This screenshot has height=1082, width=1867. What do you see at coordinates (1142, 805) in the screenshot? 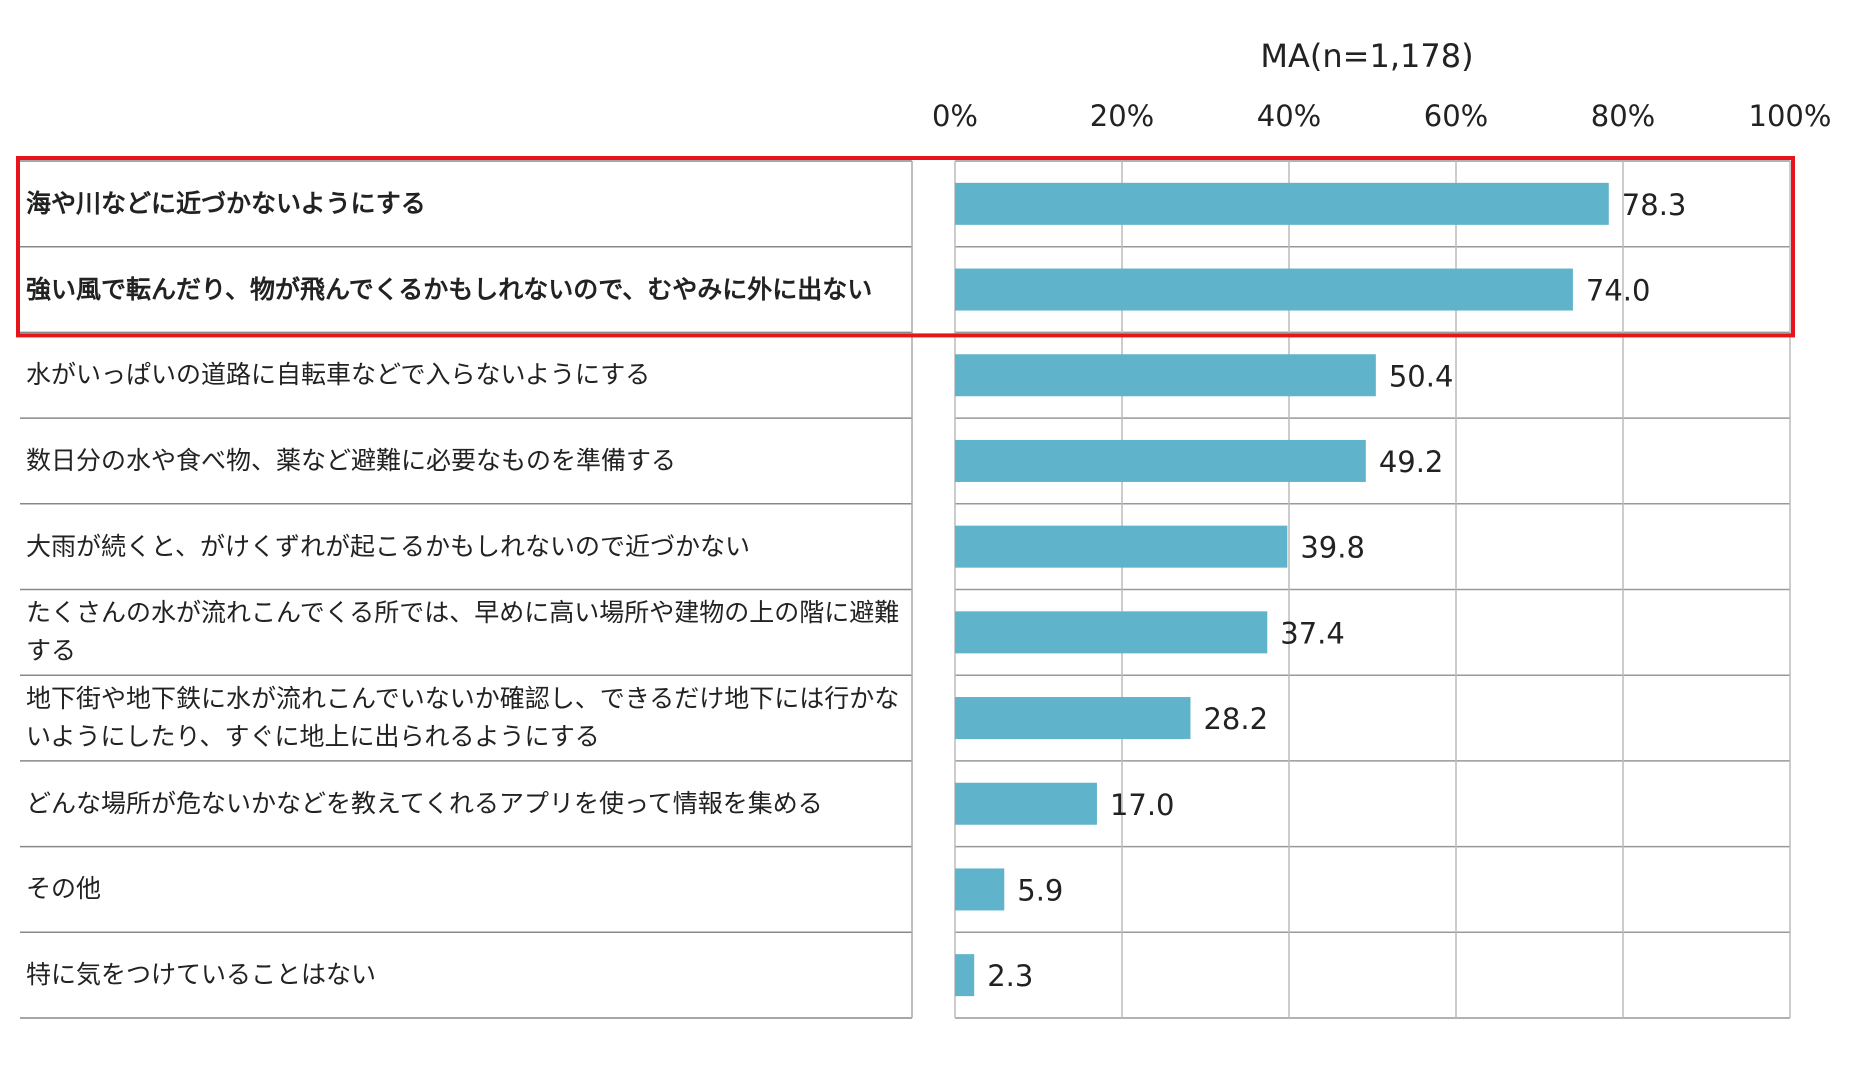
I see `value-label: 17.0` at bounding box center [1142, 805].